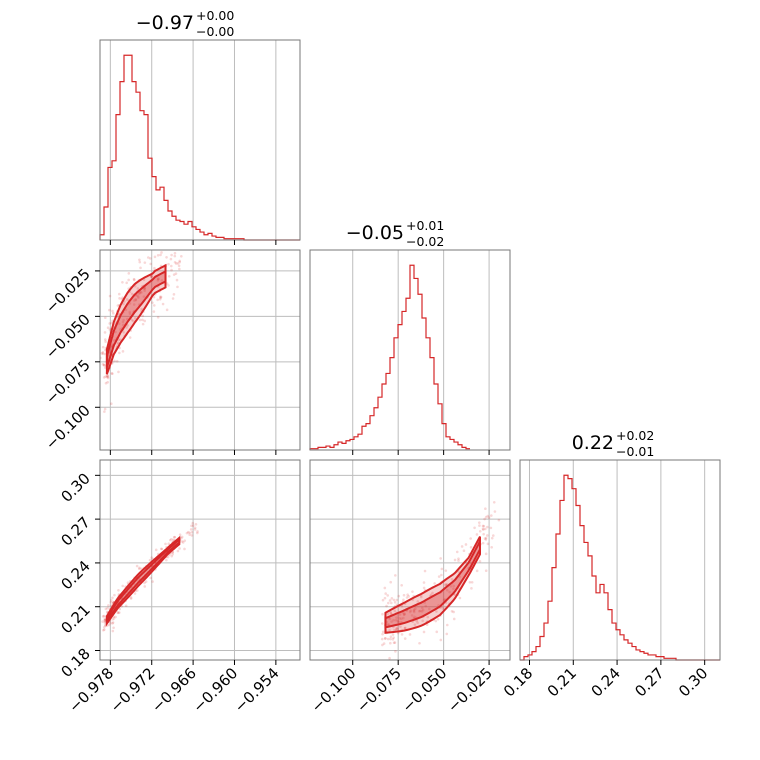 This screenshot has width=760, height=760. What do you see at coordinates (562, 682) in the screenshot?
I see `x-tick-label: 0.21` at bounding box center [562, 682].